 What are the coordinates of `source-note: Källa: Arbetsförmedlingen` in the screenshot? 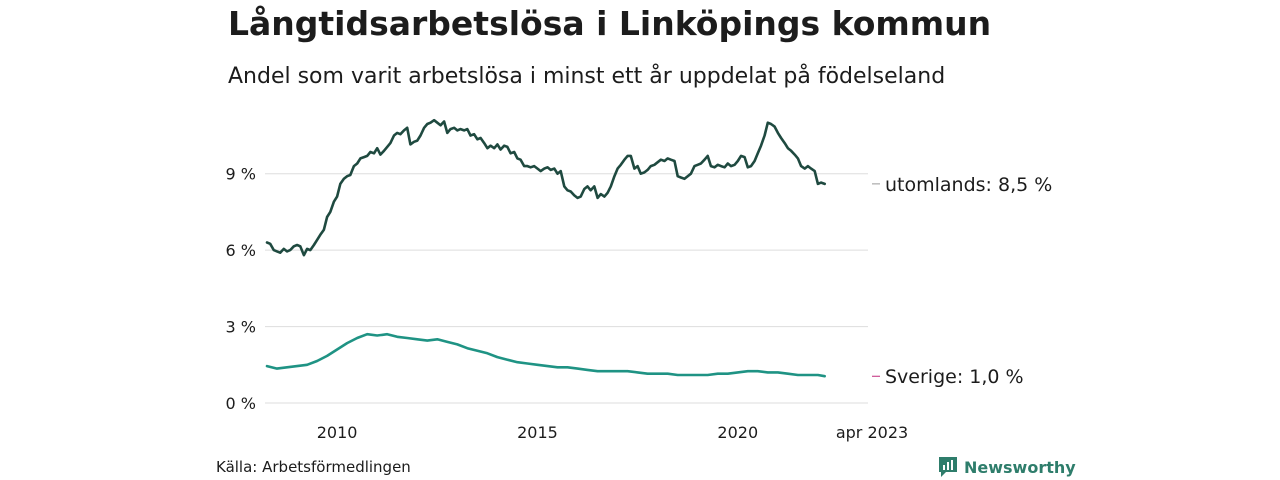 It's located at (313, 467).